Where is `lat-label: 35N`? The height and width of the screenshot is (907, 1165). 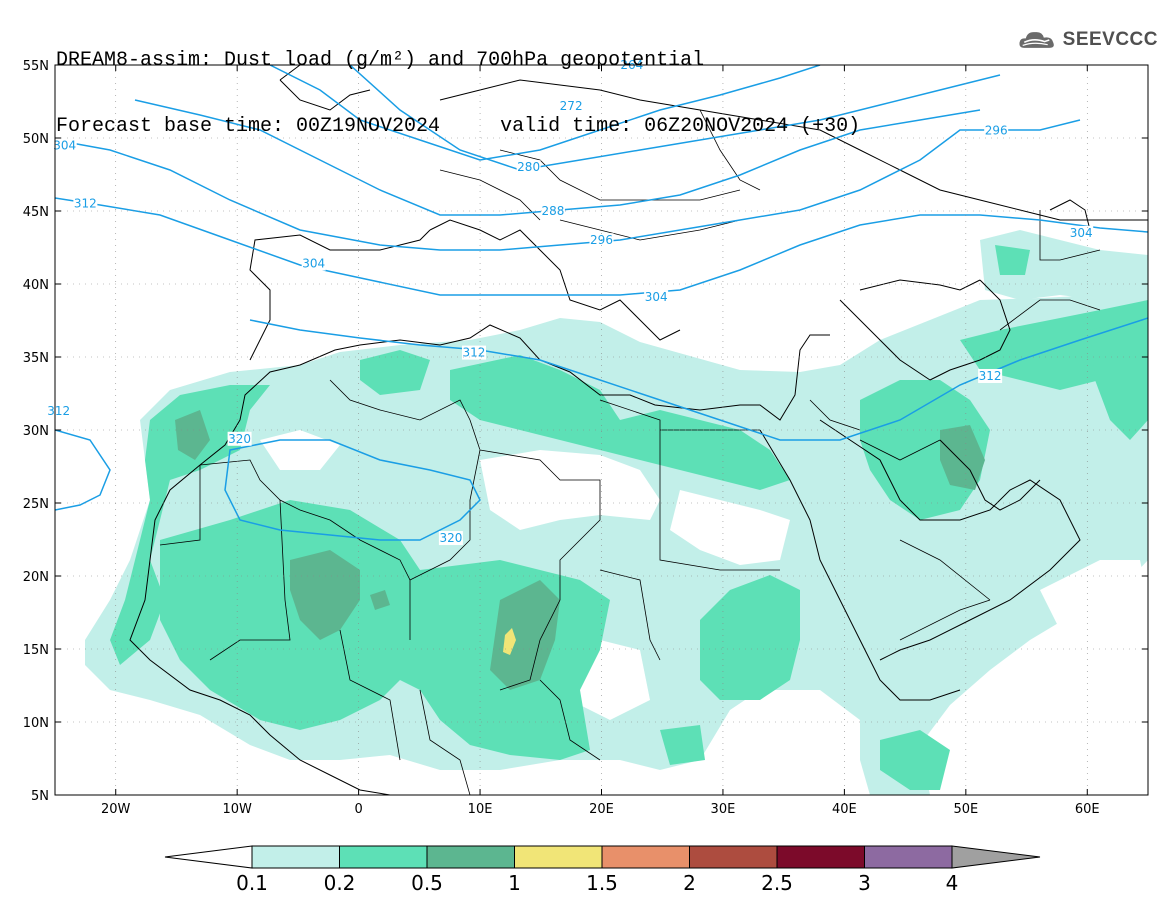 lat-label: 35N is located at coordinates (36, 358).